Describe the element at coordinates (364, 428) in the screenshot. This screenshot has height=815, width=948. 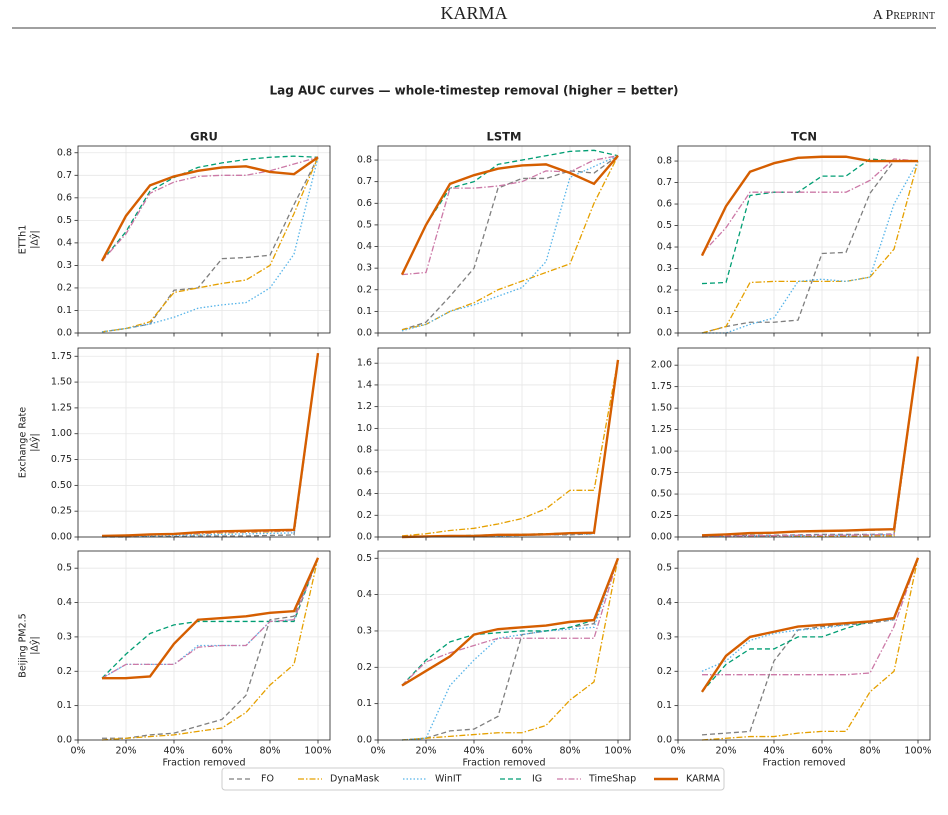
I see `y-tick-label: 1.0` at that location.